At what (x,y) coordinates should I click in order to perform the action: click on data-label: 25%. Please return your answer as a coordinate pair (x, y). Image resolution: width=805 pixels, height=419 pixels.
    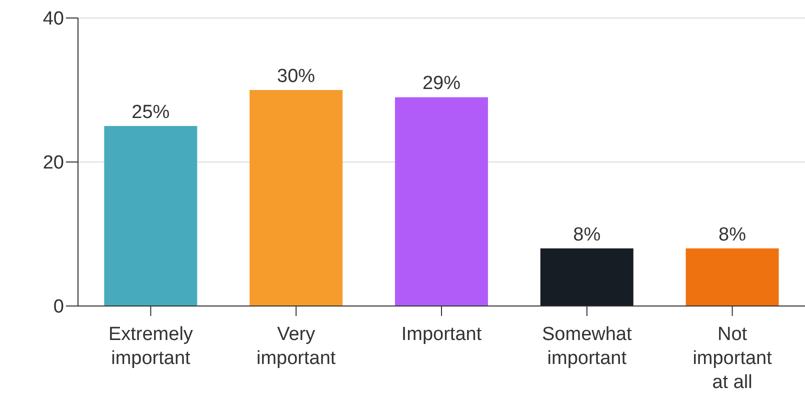
    Looking at the image, I should click on (151, 112).